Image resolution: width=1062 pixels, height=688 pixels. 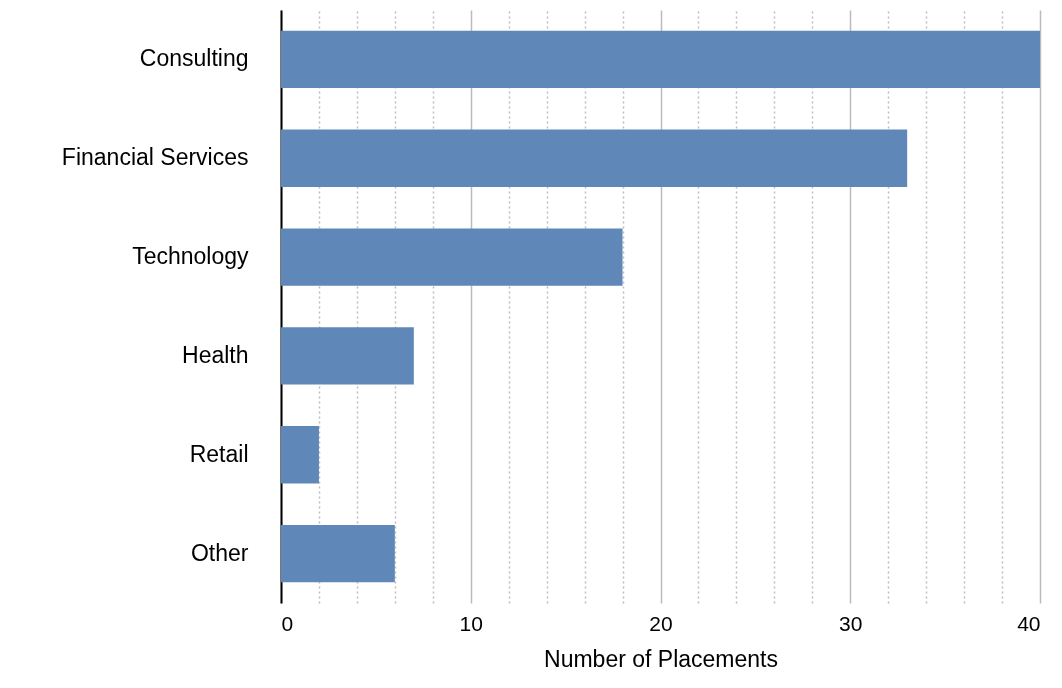 I want to click on y-tick-label: Financial Services, so click(x=155, y=157).